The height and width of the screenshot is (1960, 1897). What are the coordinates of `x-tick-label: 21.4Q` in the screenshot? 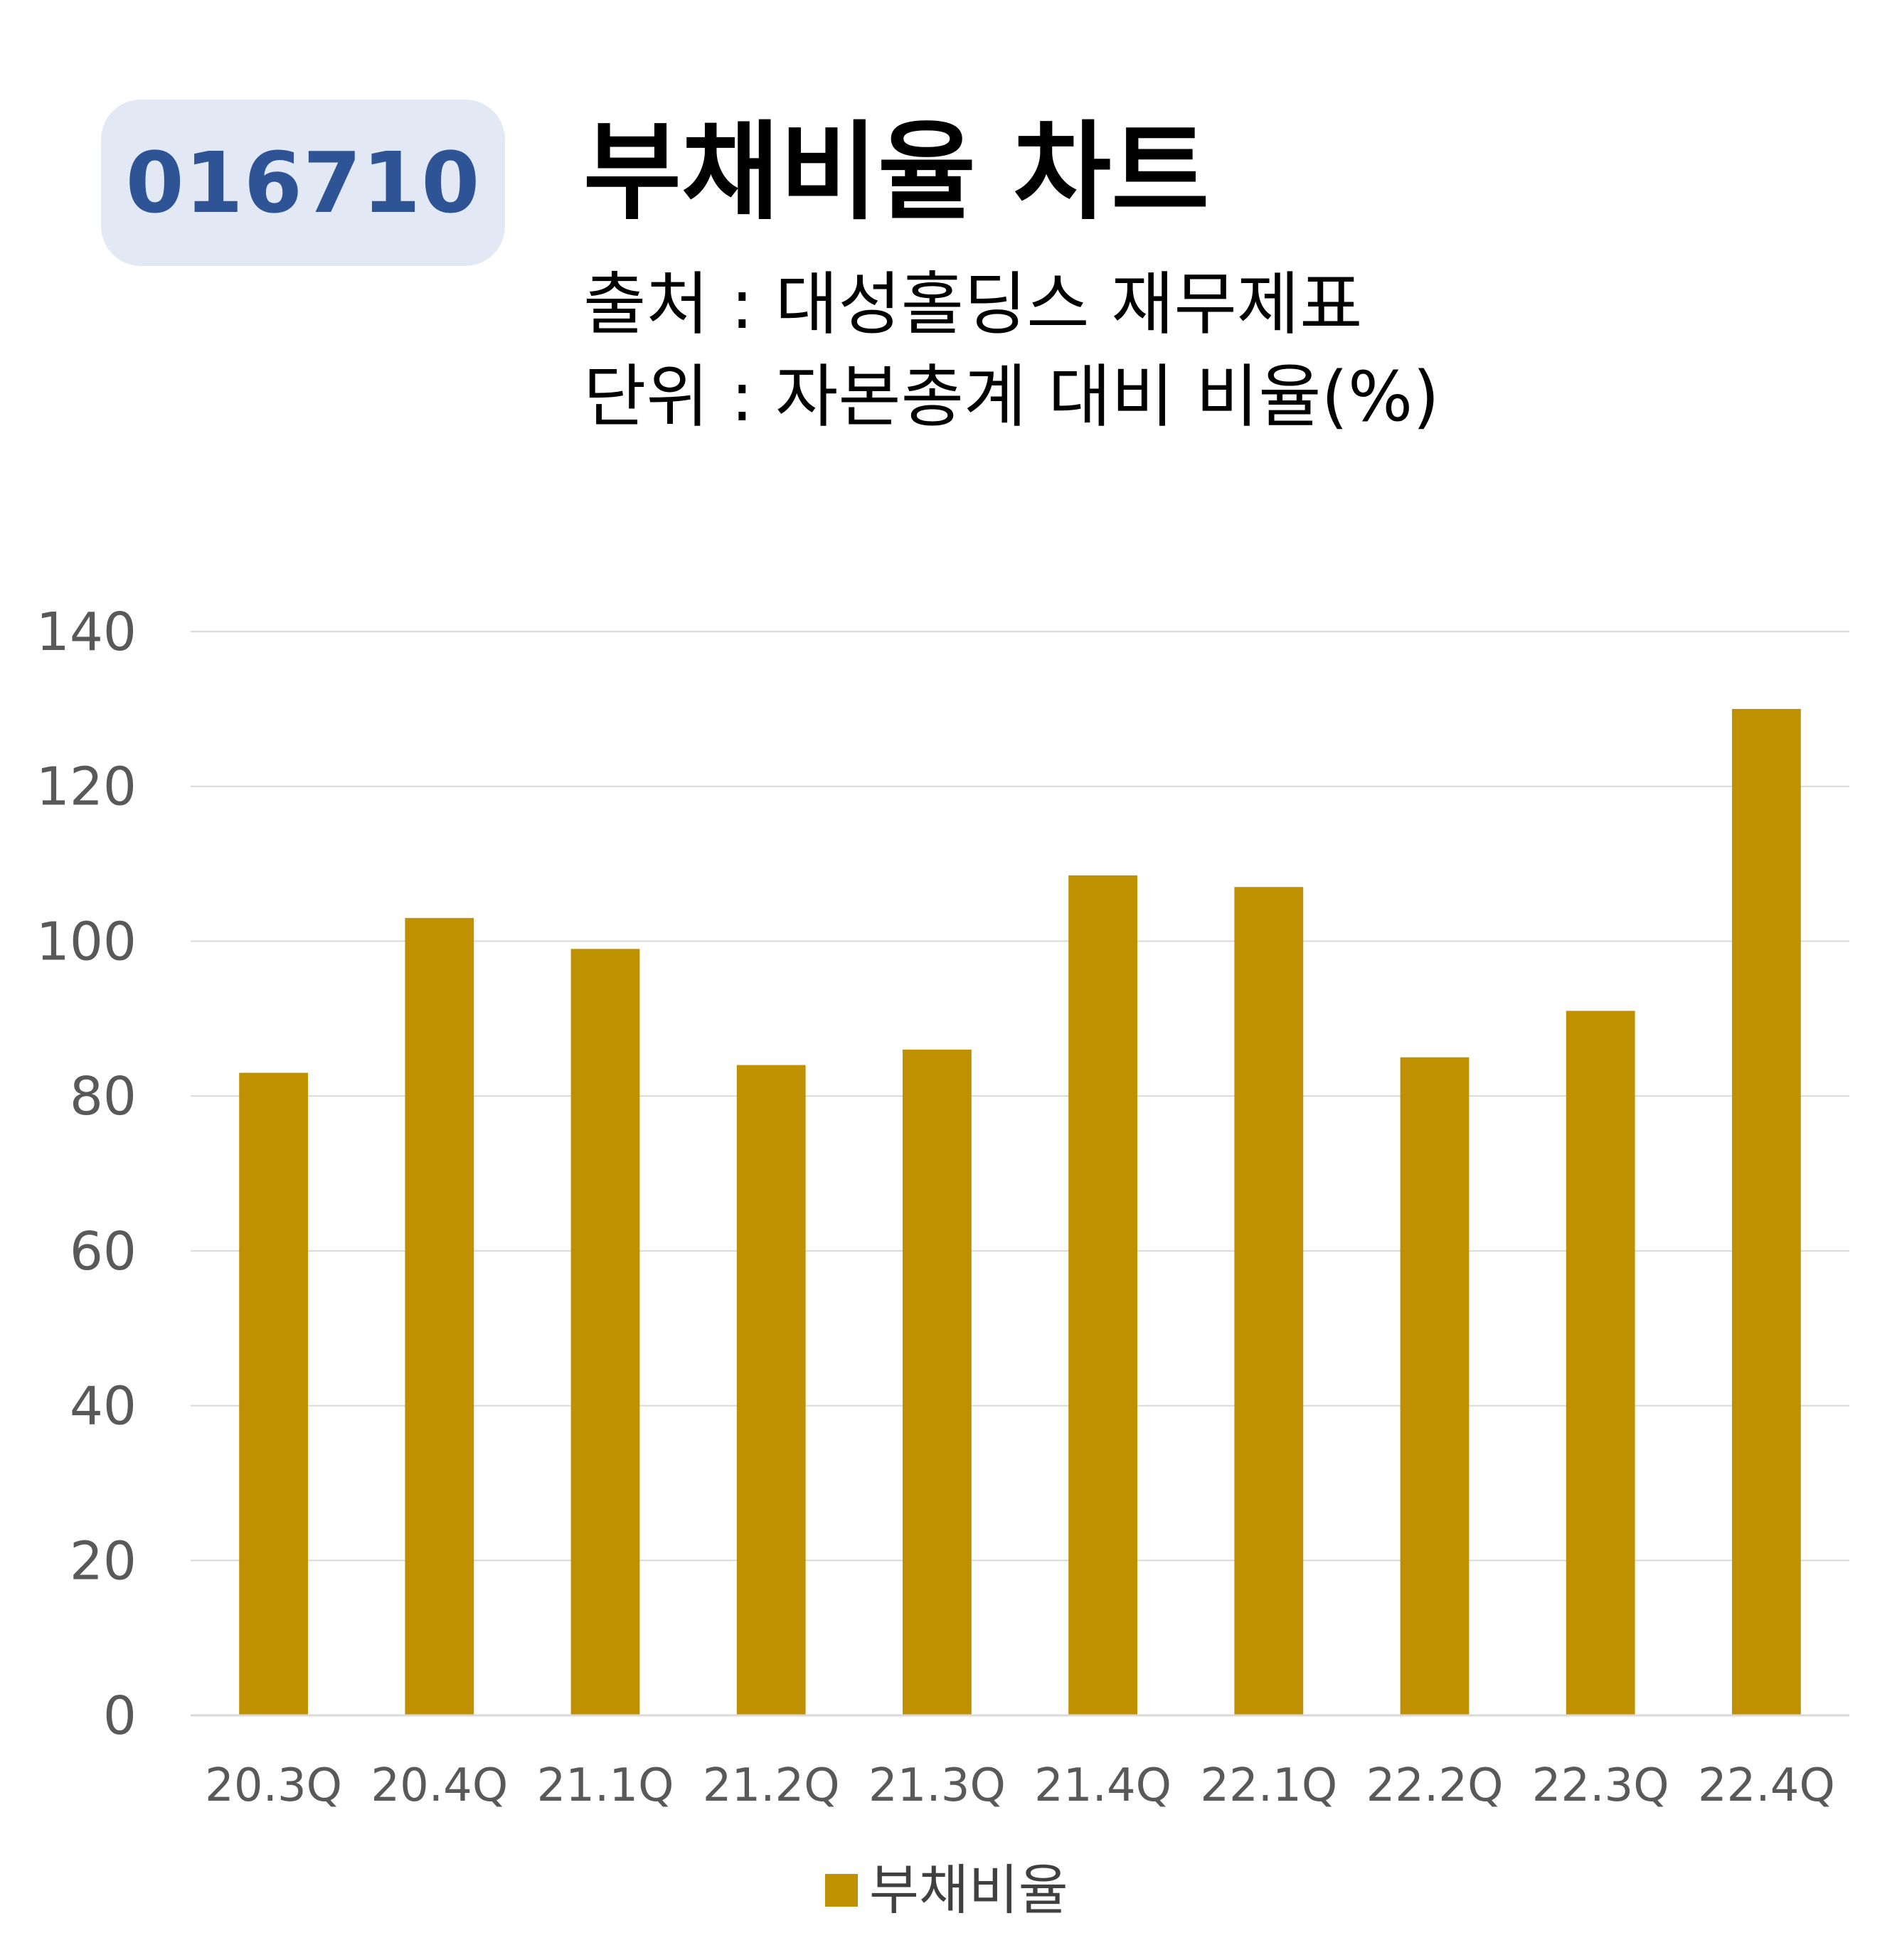 It's located at (1102, 1785).